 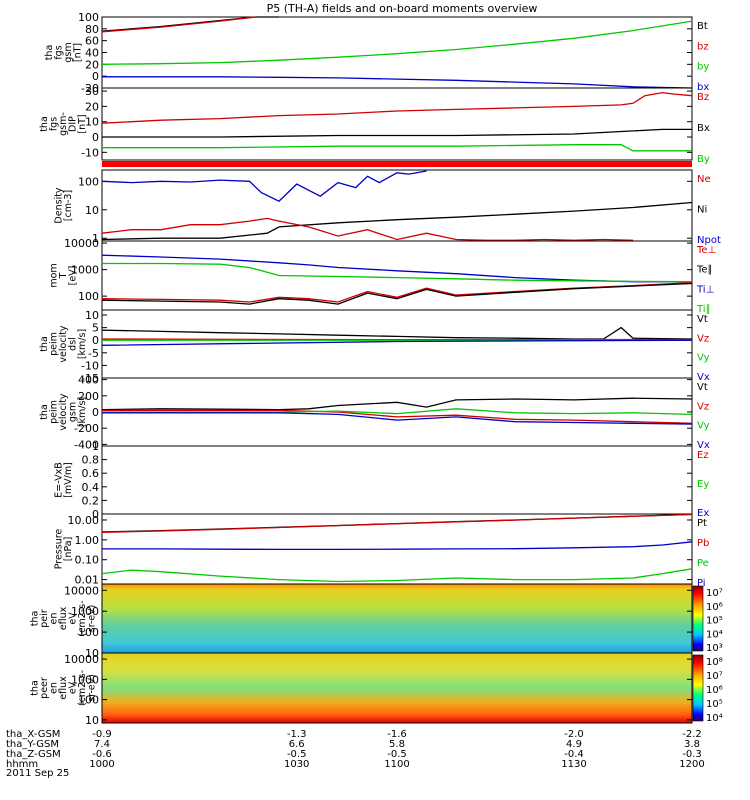 I want to click on x-tick-label: -2.0, so click(x=574, y=734).